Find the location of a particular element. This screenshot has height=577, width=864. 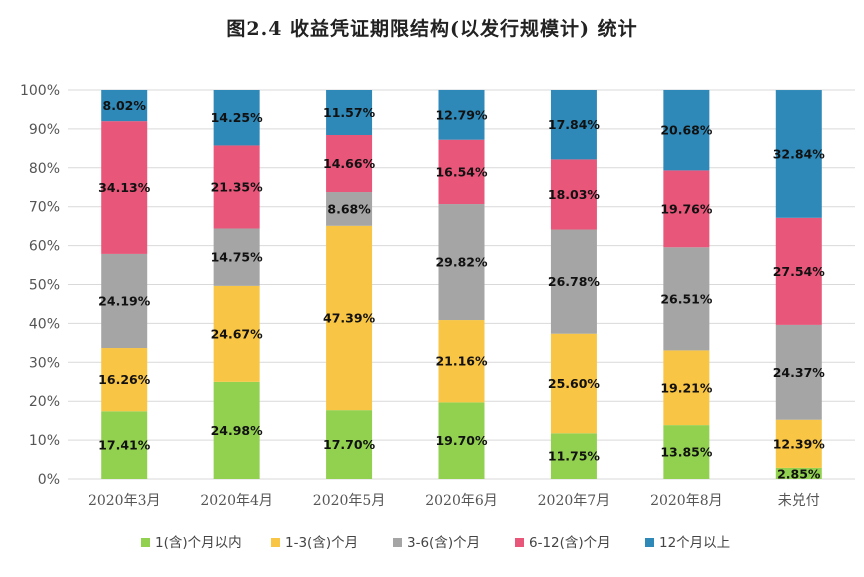

data-label: 24.19% is located at coordinates (124, 300).